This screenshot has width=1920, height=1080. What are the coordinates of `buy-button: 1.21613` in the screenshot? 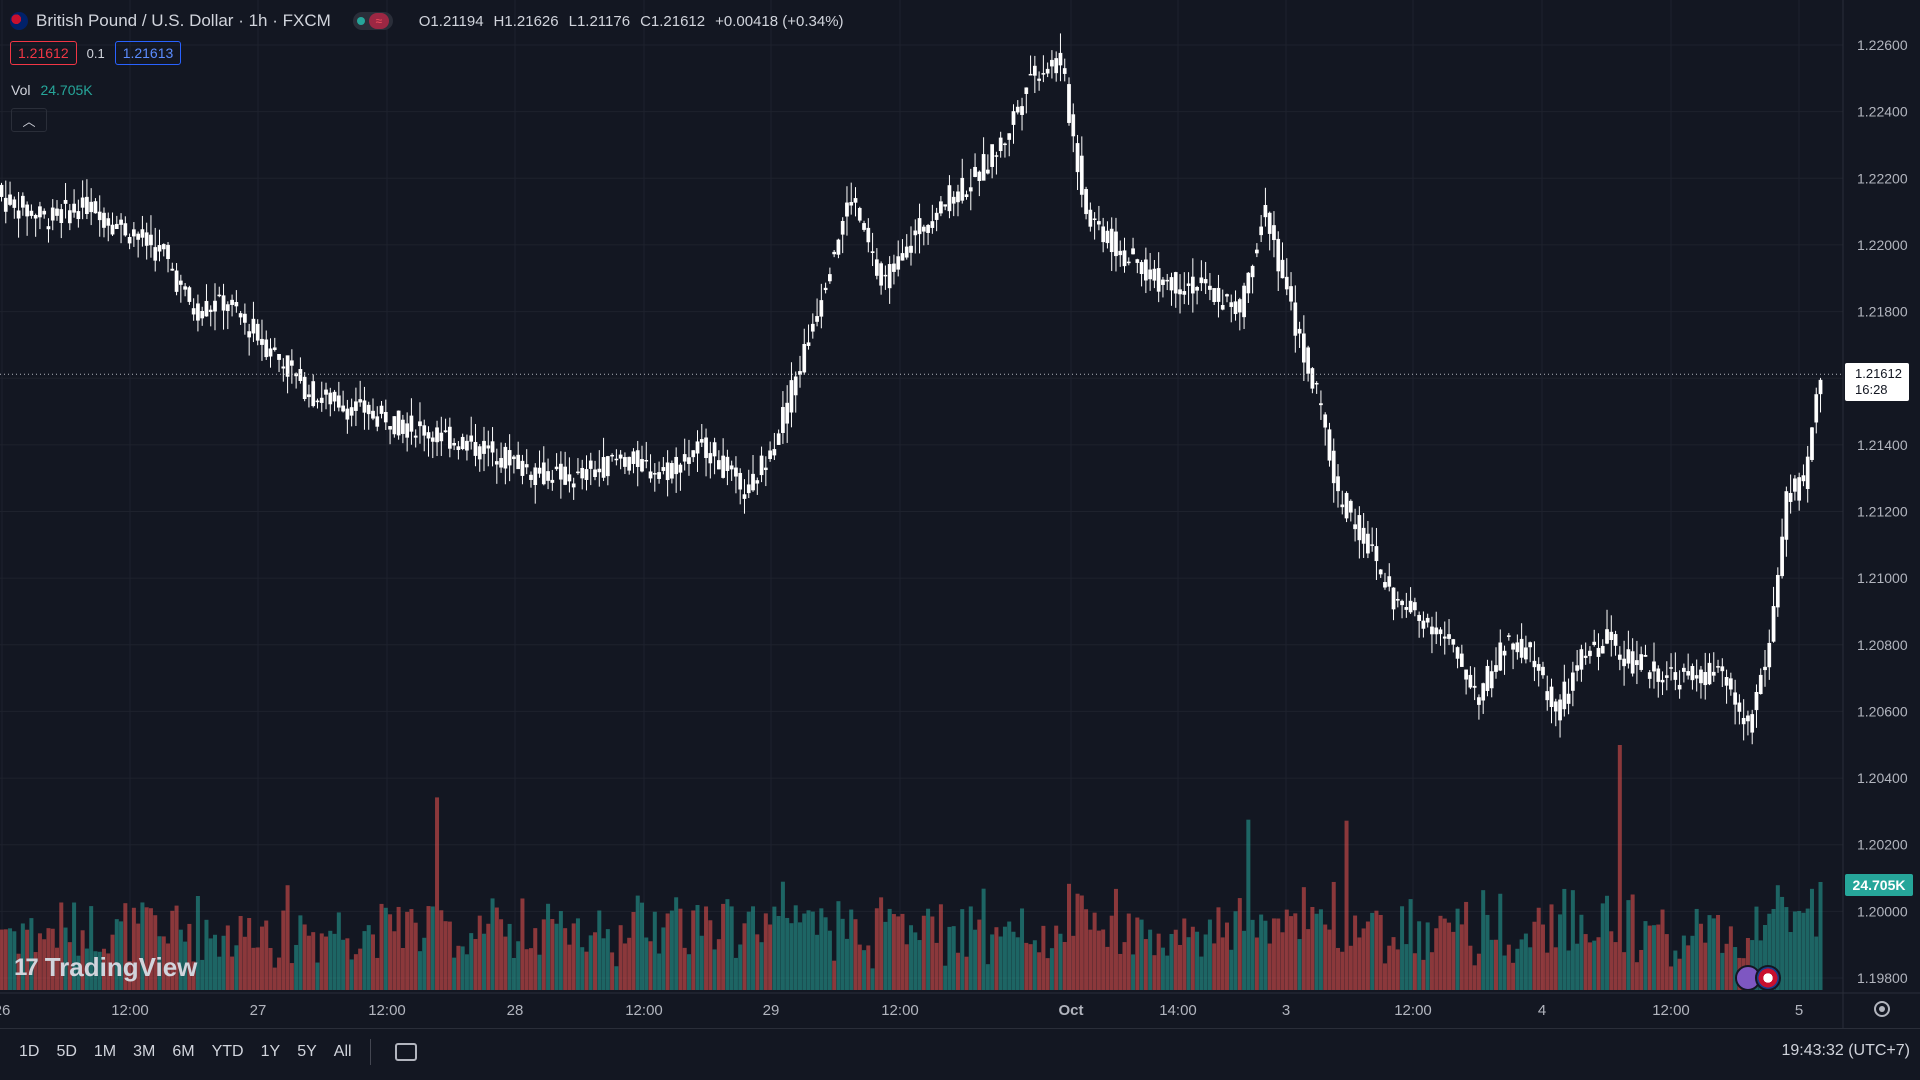 It's located at (148, 53).